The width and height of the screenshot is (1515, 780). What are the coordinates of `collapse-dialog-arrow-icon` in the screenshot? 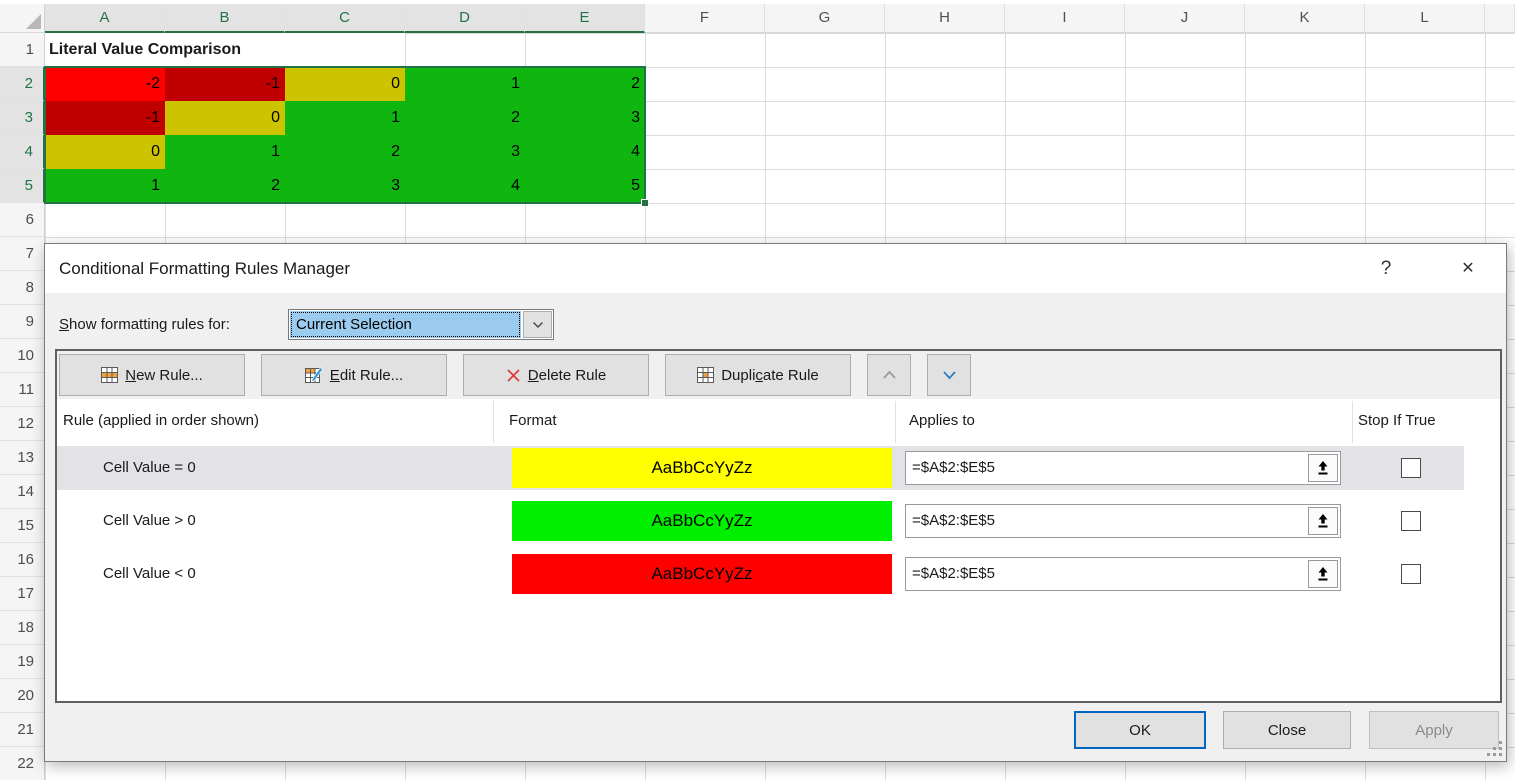 It's located at (1323, 574).